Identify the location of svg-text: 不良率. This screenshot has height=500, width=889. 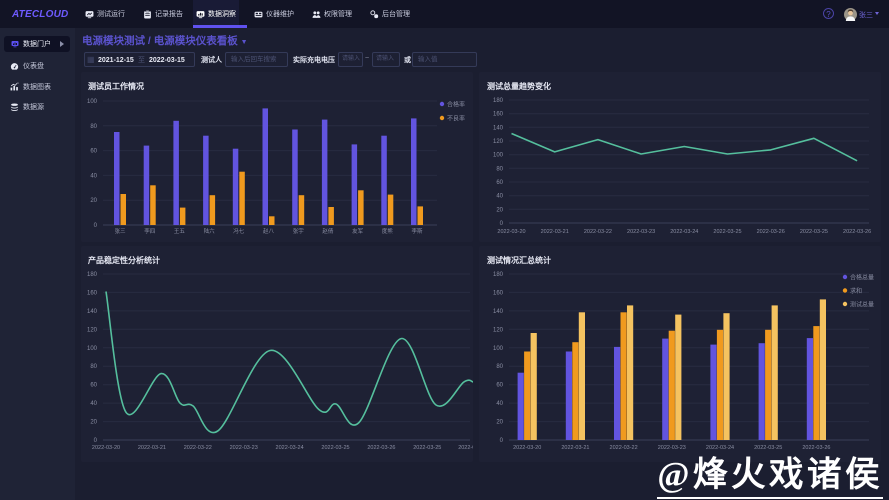
(456, 119).